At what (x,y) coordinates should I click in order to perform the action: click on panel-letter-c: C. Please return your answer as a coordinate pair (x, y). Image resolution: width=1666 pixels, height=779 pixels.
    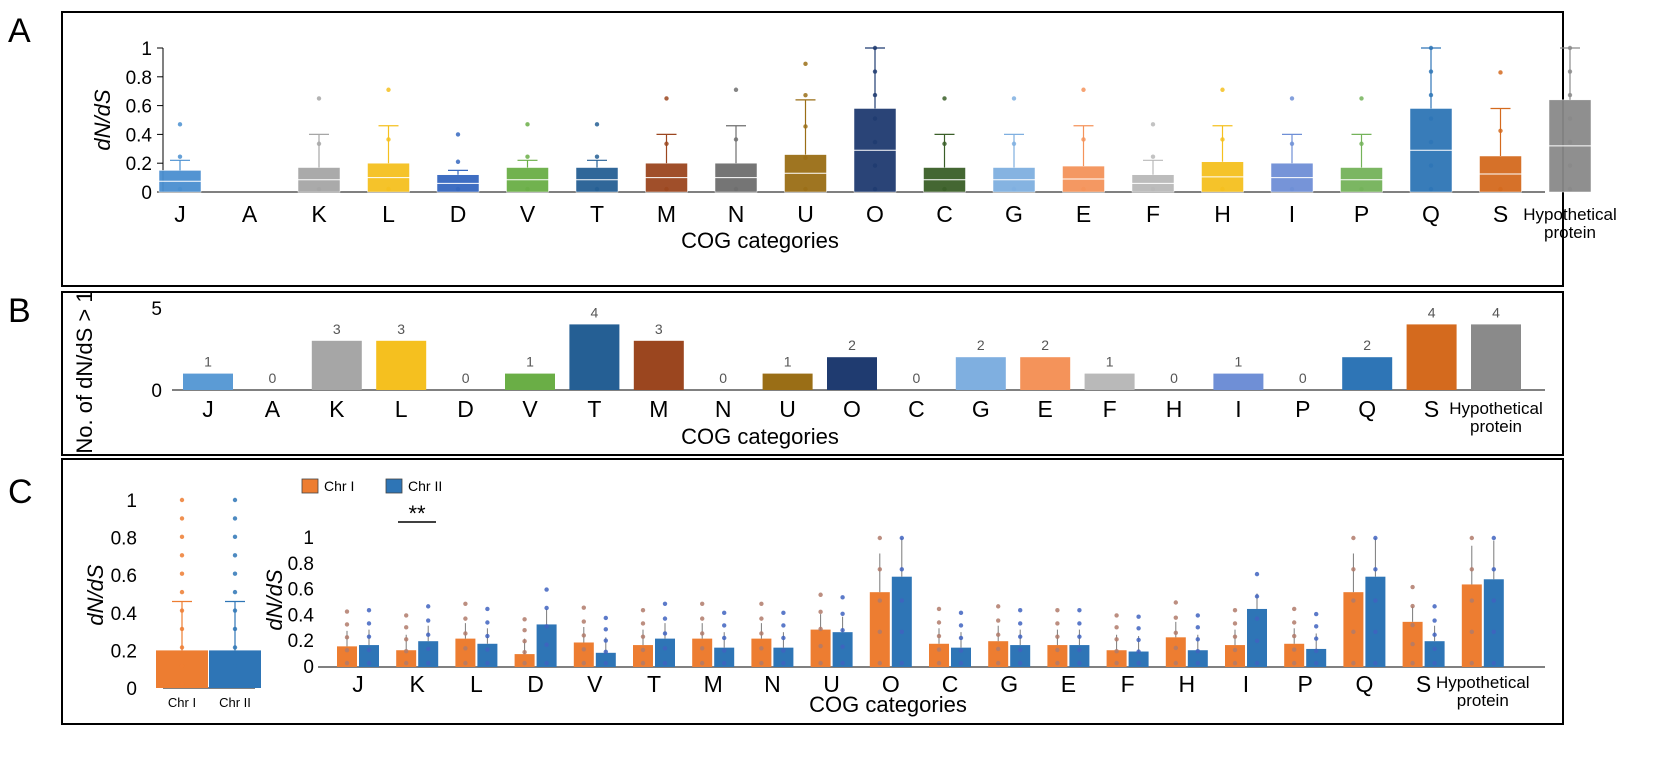
    Looking at the image, I should click on (20, 492).